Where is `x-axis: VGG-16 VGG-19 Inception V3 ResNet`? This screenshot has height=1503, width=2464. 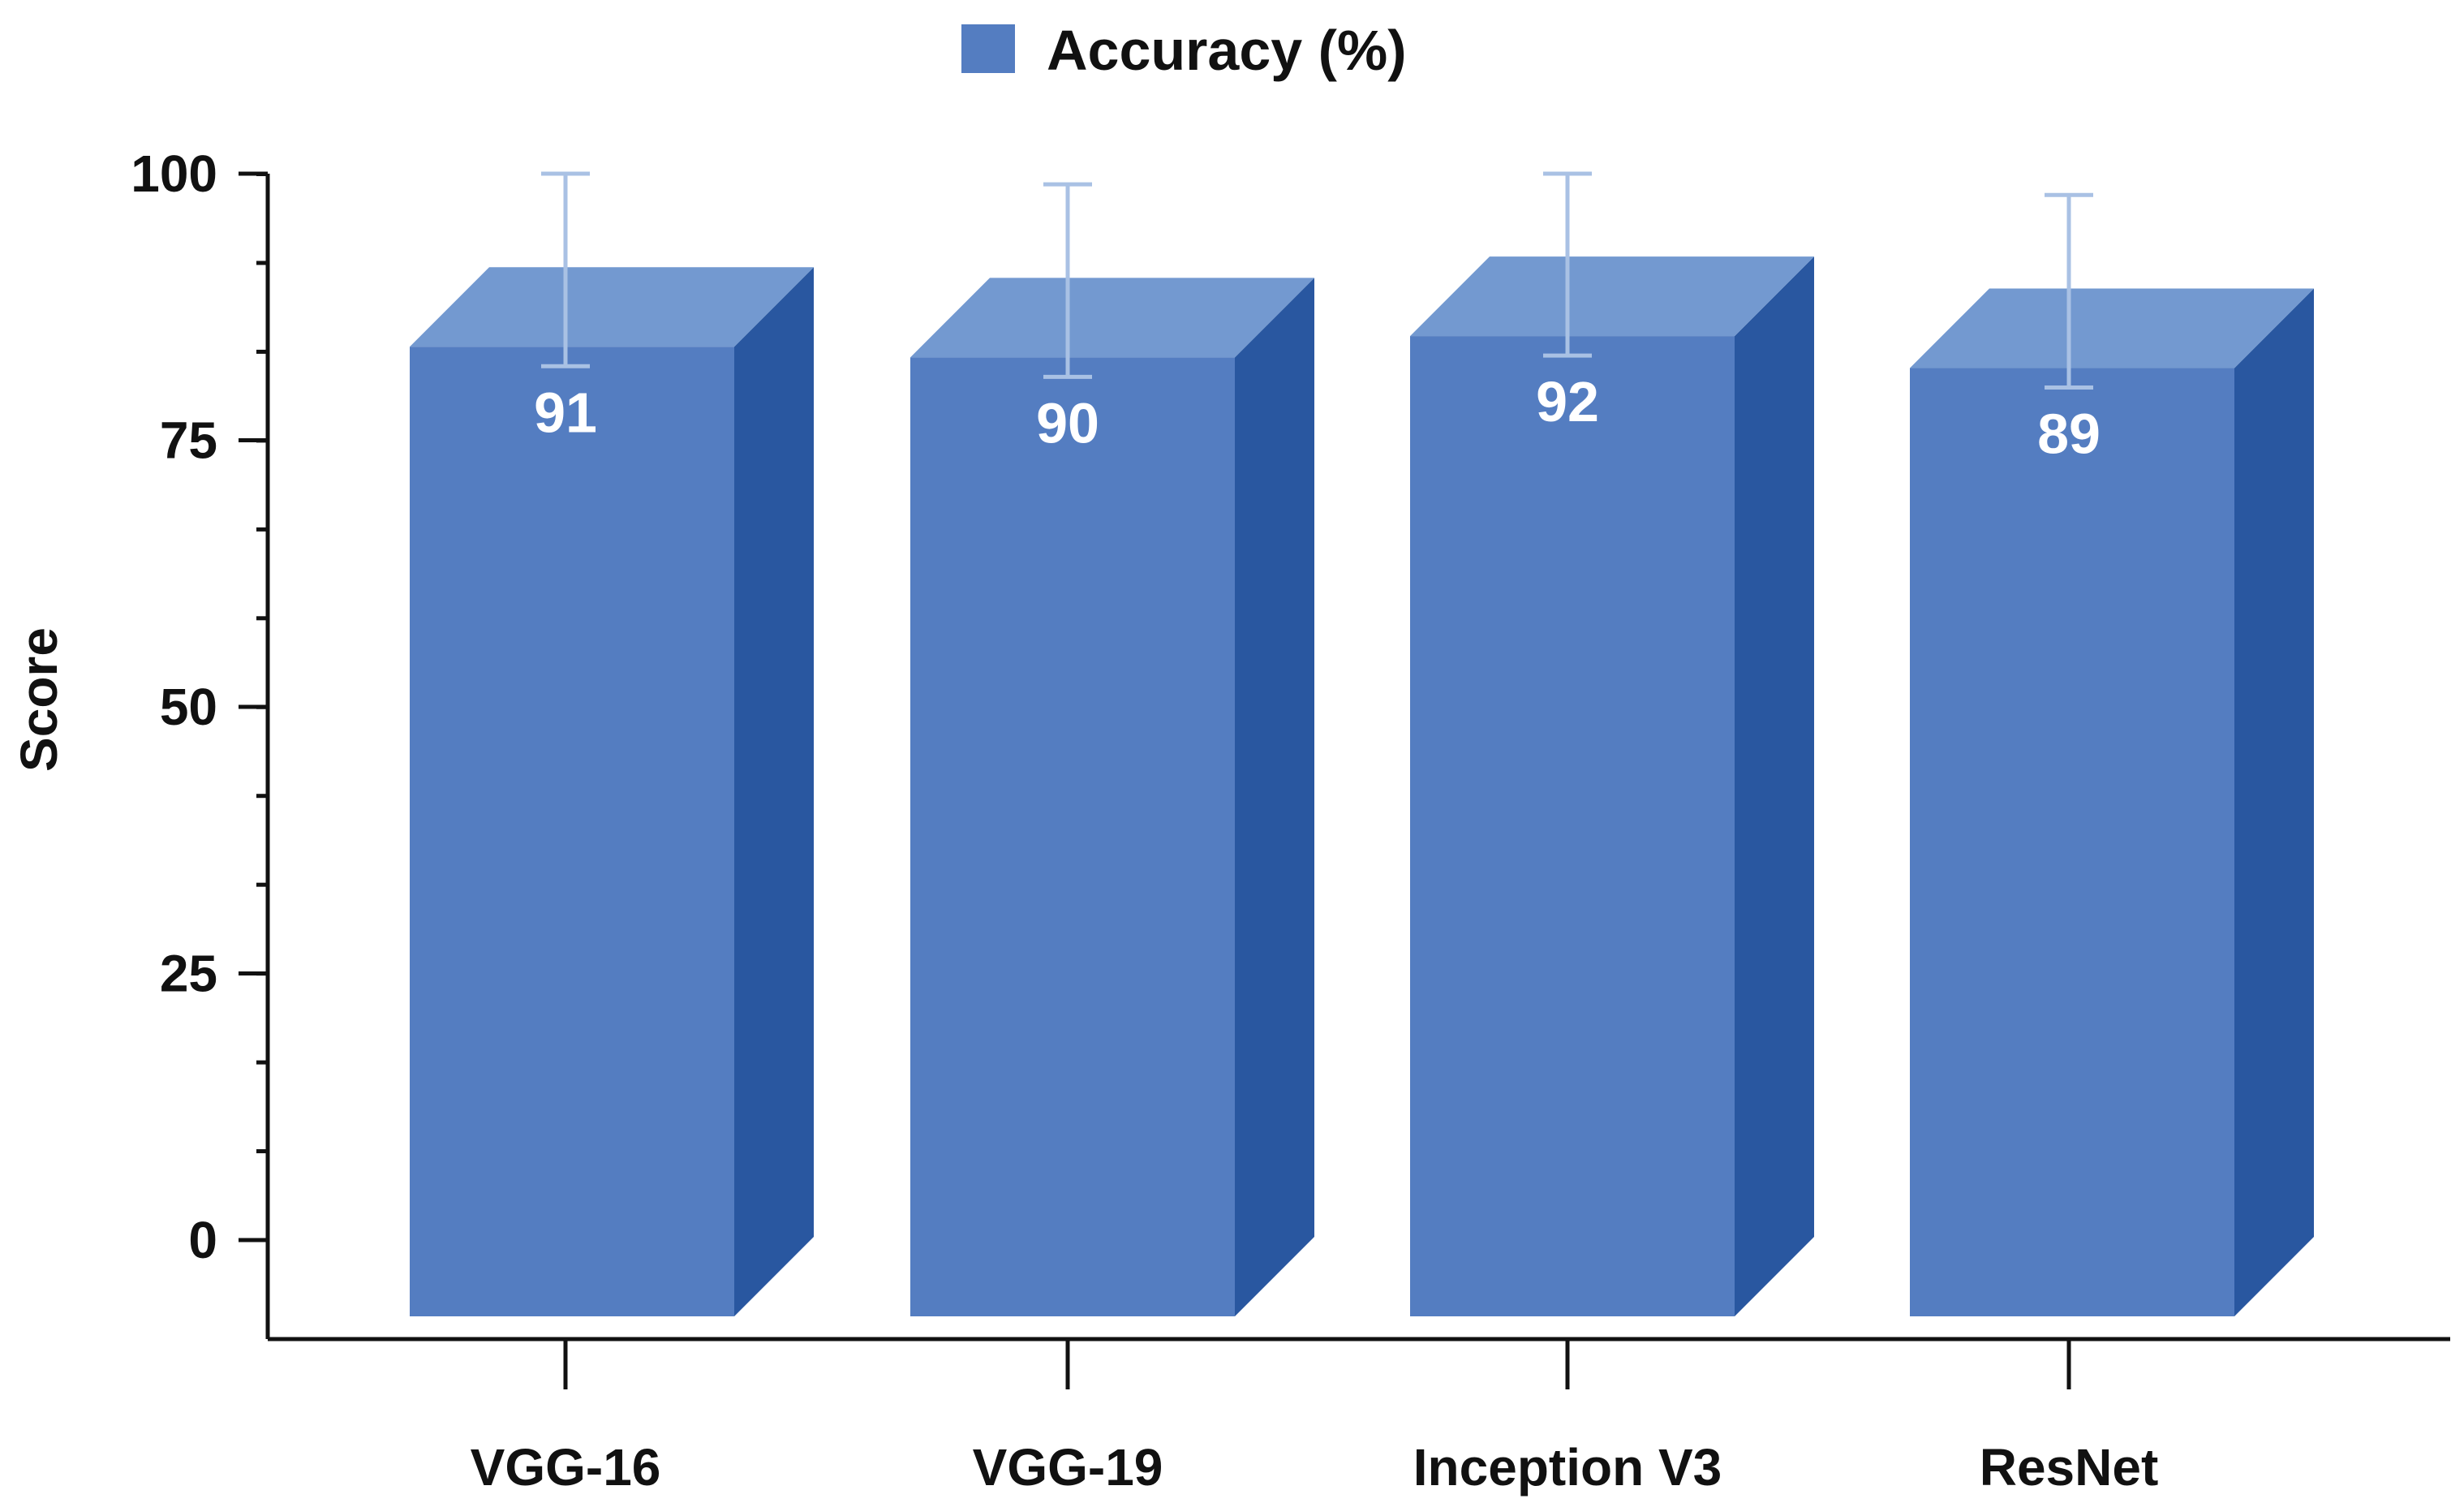 x-axis: VGG-16 VGG-19 Inception V3 ResNet is located at coordinates (1359, 1417).